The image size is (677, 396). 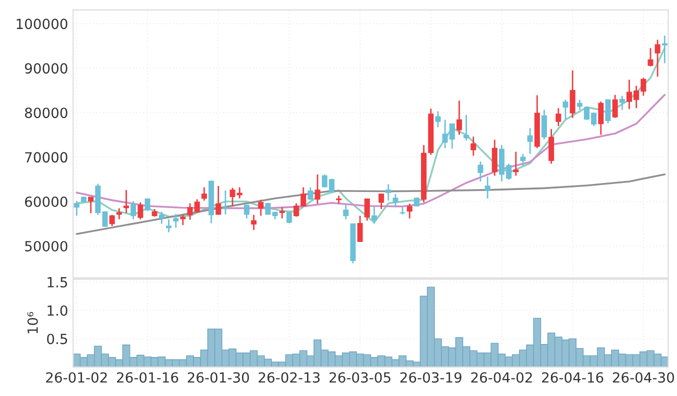 What do you see at coordinates (46, 113) in the screenshot?
I see `y-tick-label: 80000` at bounding box center [46, 113].